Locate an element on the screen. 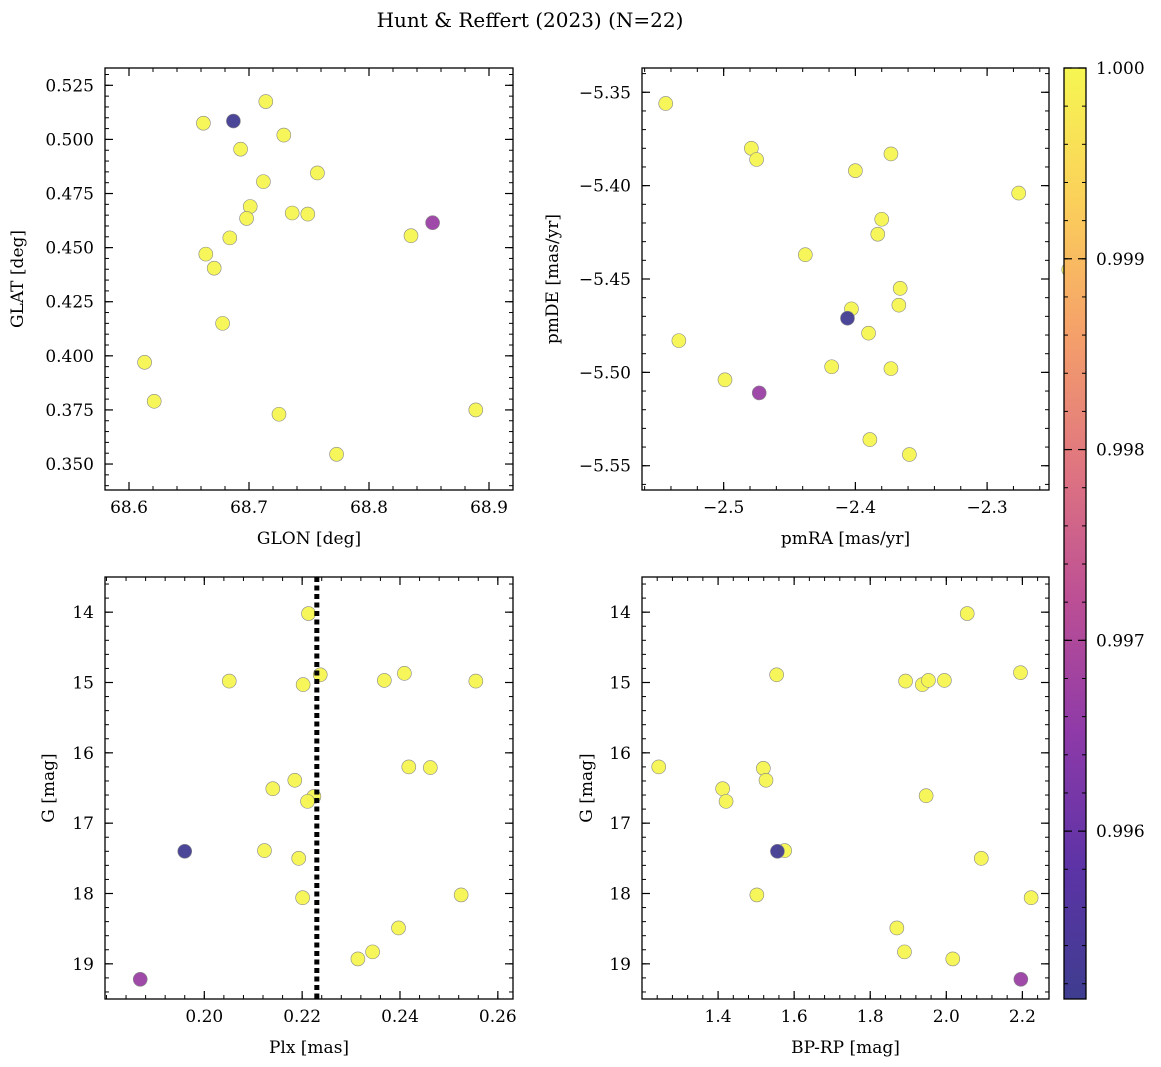 The image size is (1161, 1067). x-tick-label: 68.9 is located at coordinates (489, 508).